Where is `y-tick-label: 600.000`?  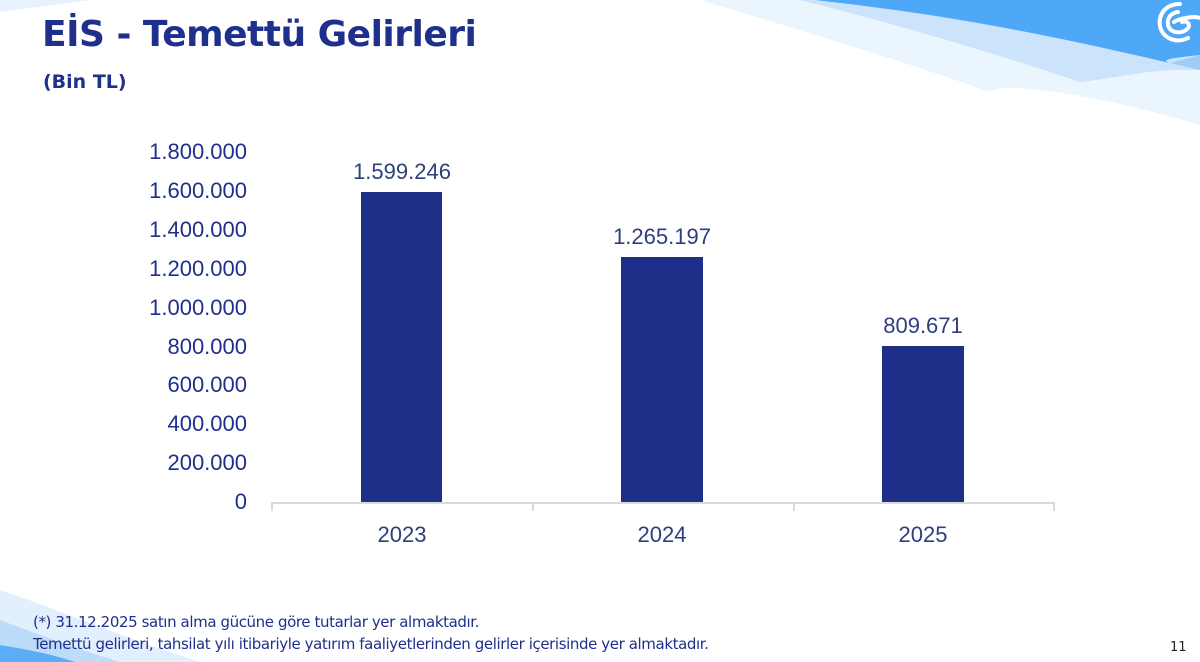
y-tick-label: 600.000 is located at coordinates (207, 384).